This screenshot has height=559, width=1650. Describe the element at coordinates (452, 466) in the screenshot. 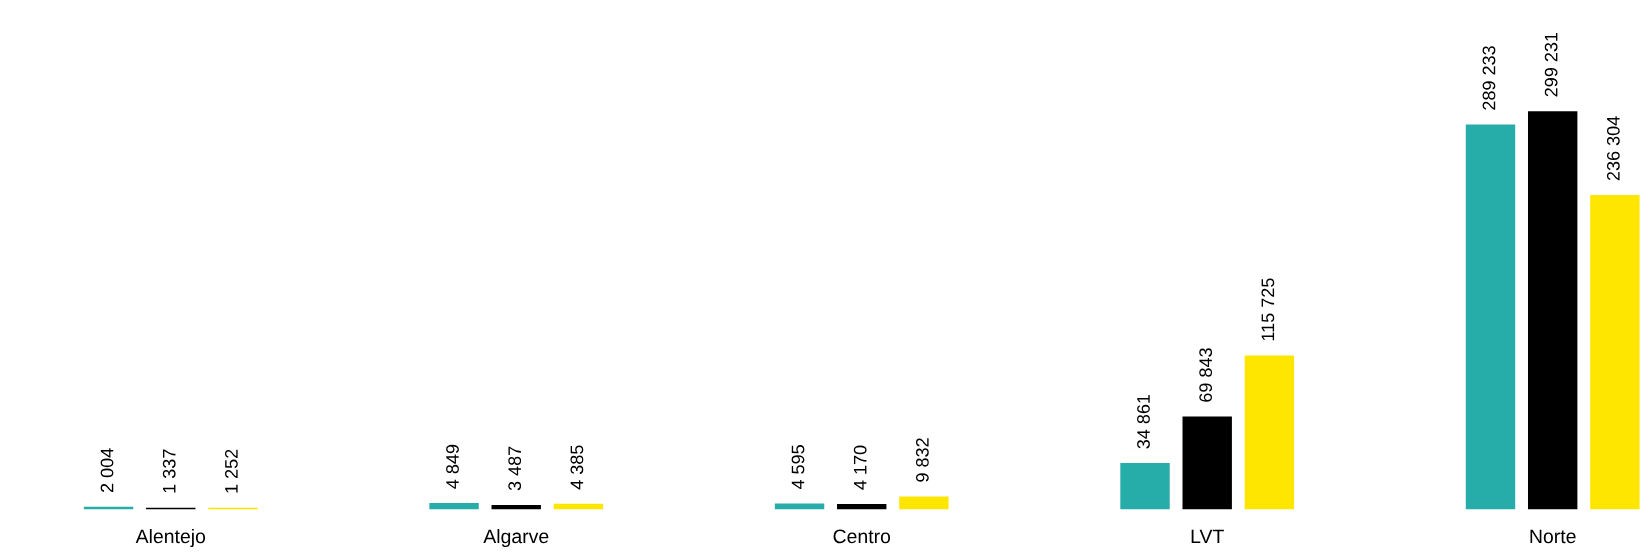

I see `data-label: 4 849` at that location.